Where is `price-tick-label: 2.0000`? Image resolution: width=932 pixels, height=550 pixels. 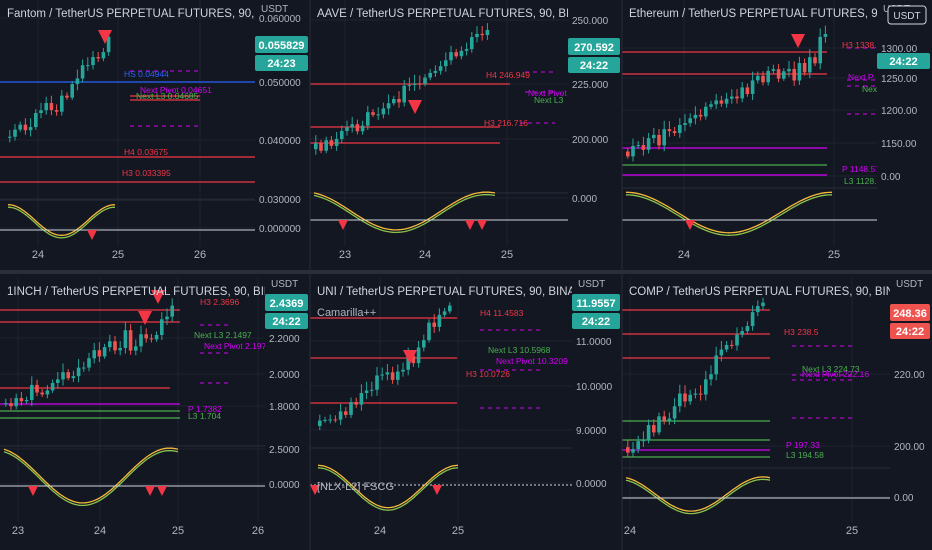 price-tick-label: 2.0000 is located at coordinates (284, 375).